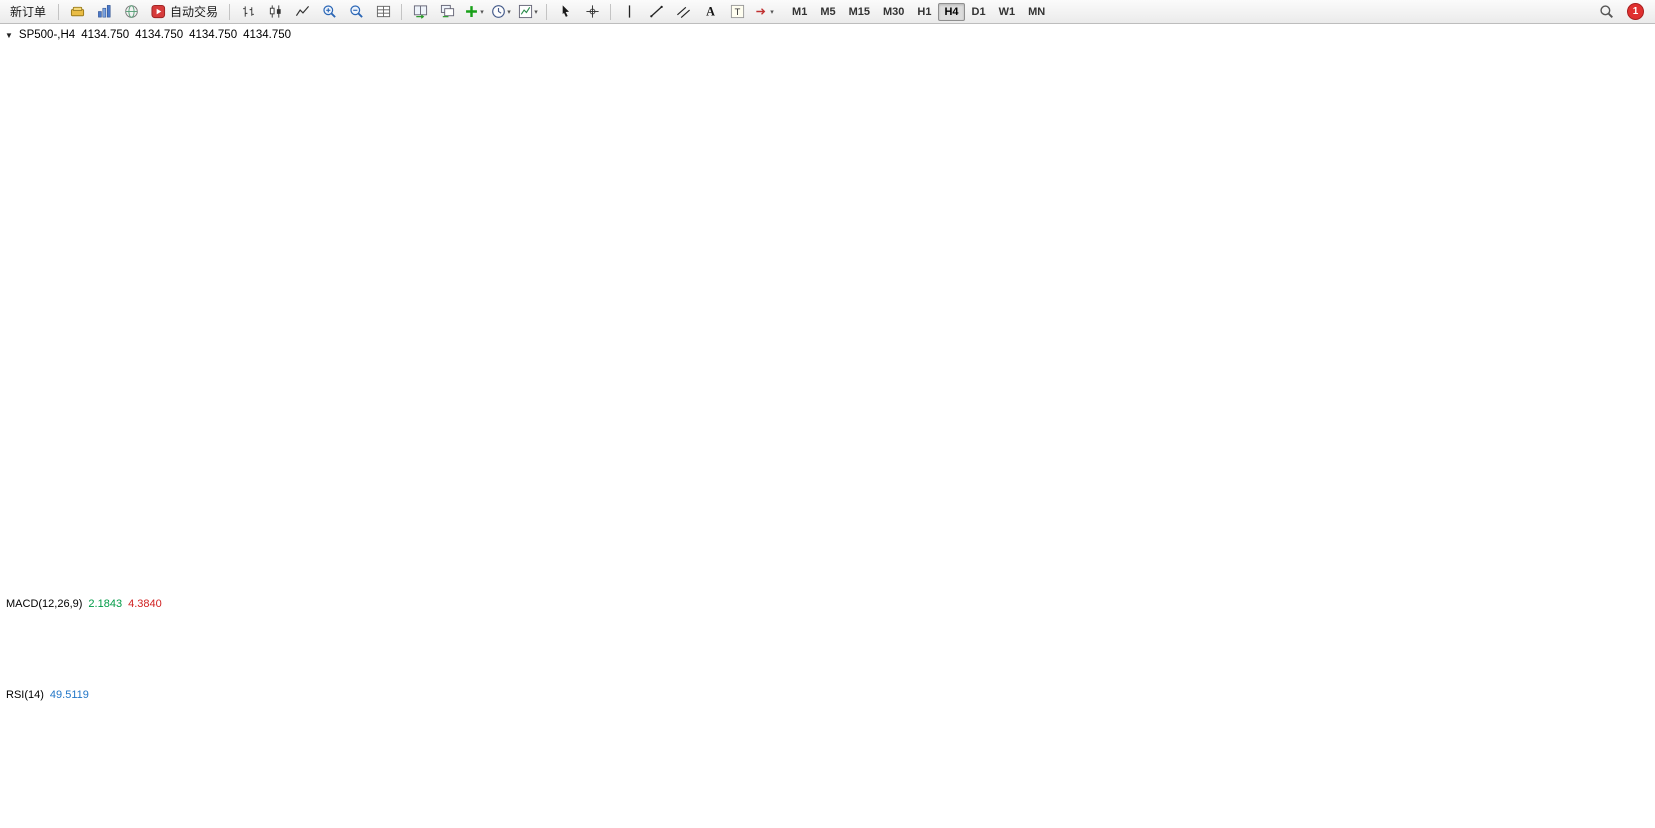  I want to click on timeframe-group: M1 M5 M15 M30 H1 H4 D1 W1 MN, so click(918, 11).